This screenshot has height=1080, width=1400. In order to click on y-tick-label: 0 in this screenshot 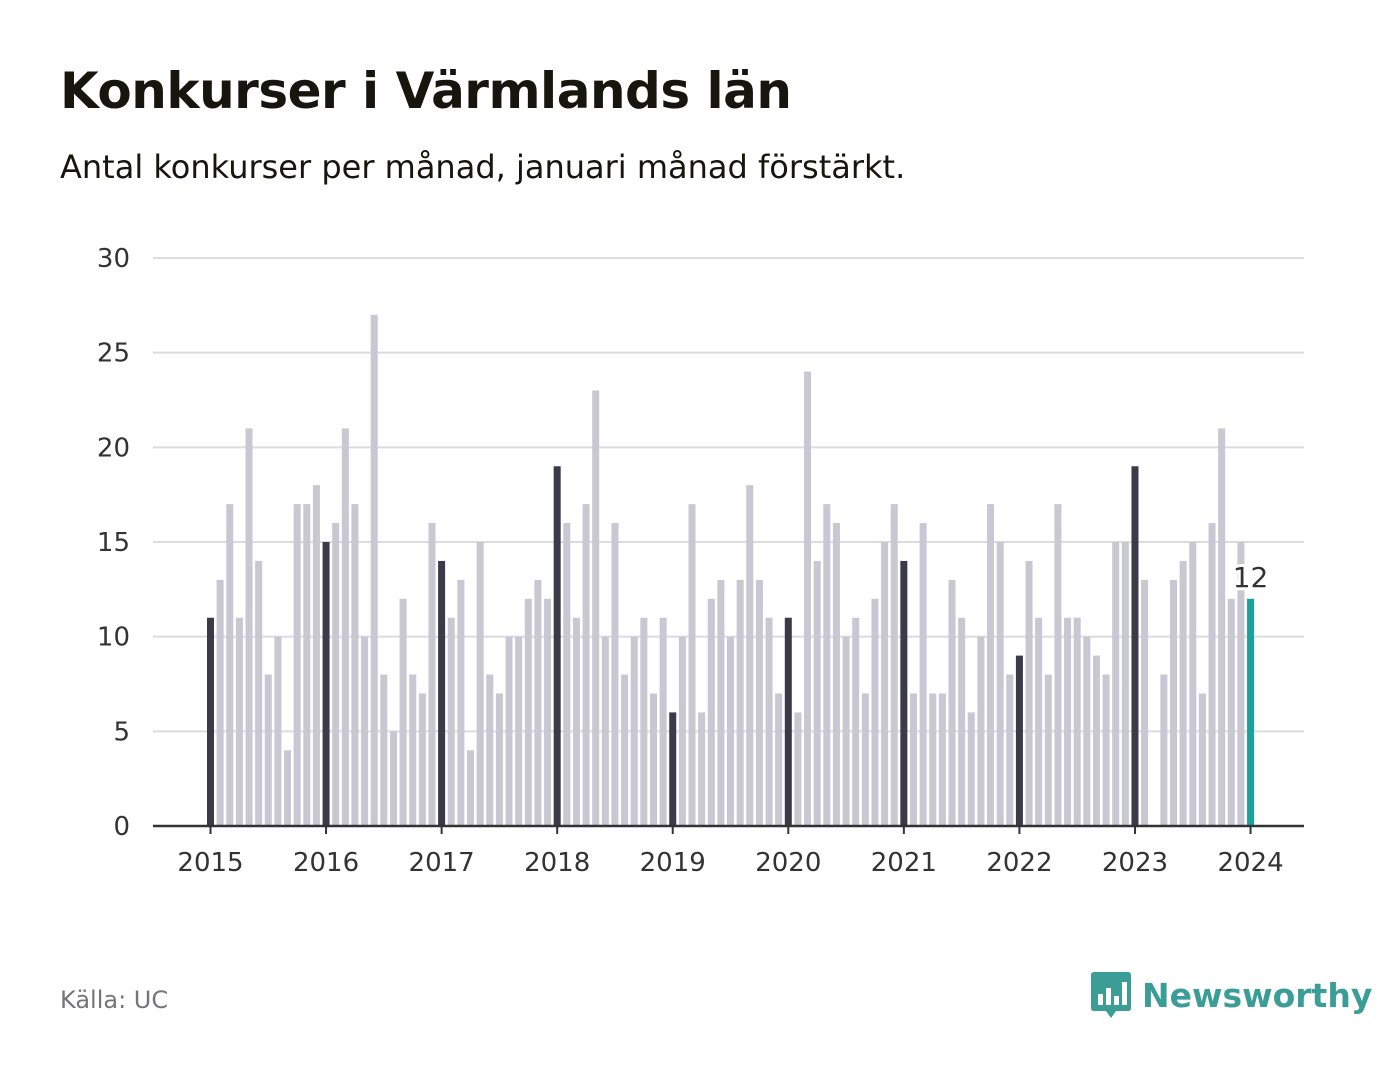, I will do `click(121, 827)`.